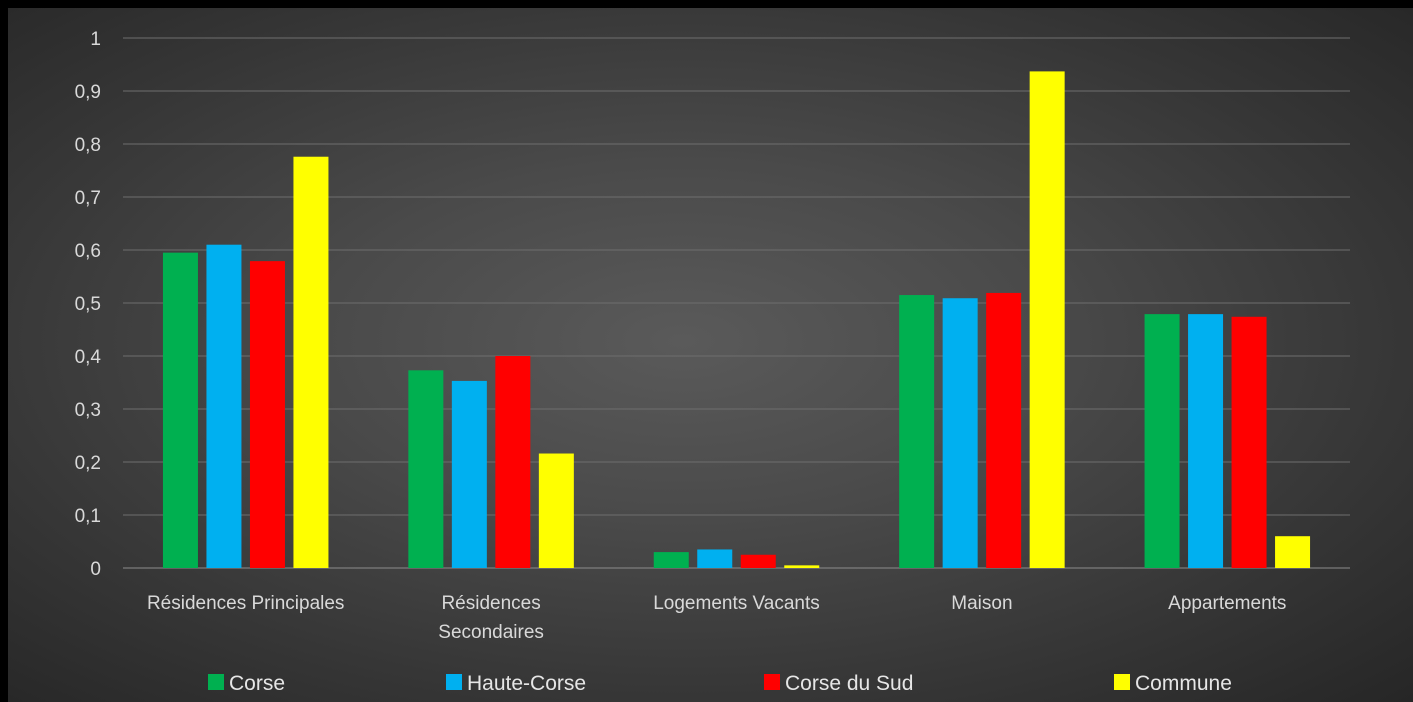 This screenshot has height=702, width=1413. Describe the element at coordinates (490, 603) in the screenshot. I see `category-label: Résidences` at that location.